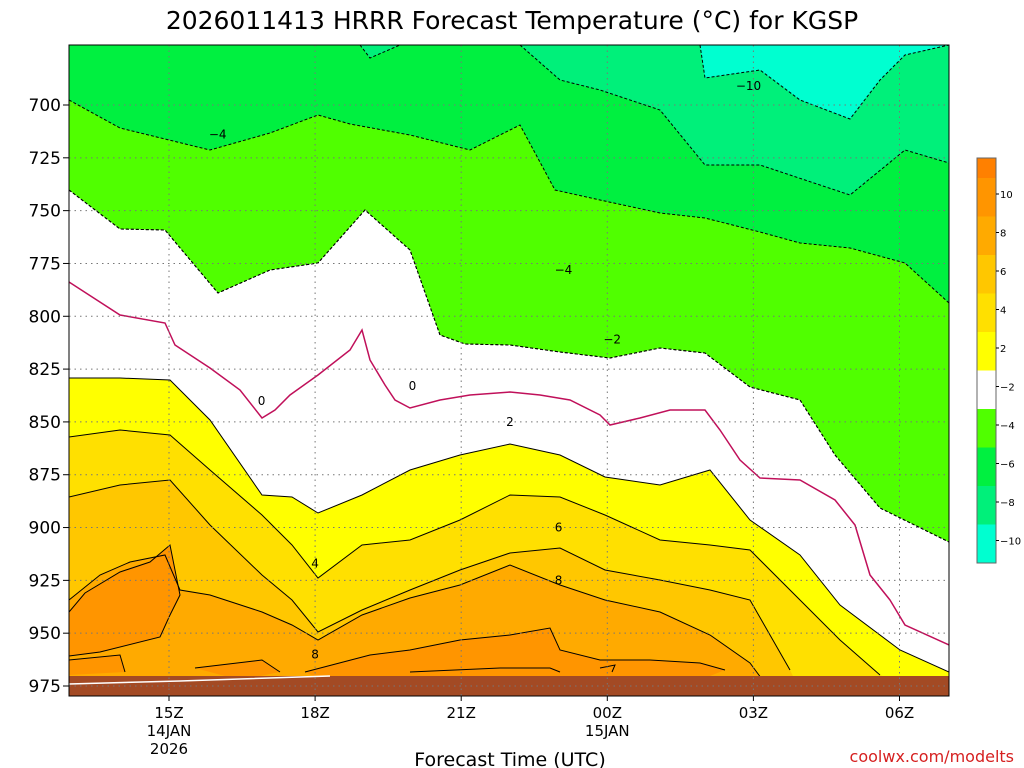 Image resolution: width=1024 pixels, height=768 pixels. Describe the element at coordinates (314, 713) in the screenshot. I see `x-tick-label: 18Z` at that location.